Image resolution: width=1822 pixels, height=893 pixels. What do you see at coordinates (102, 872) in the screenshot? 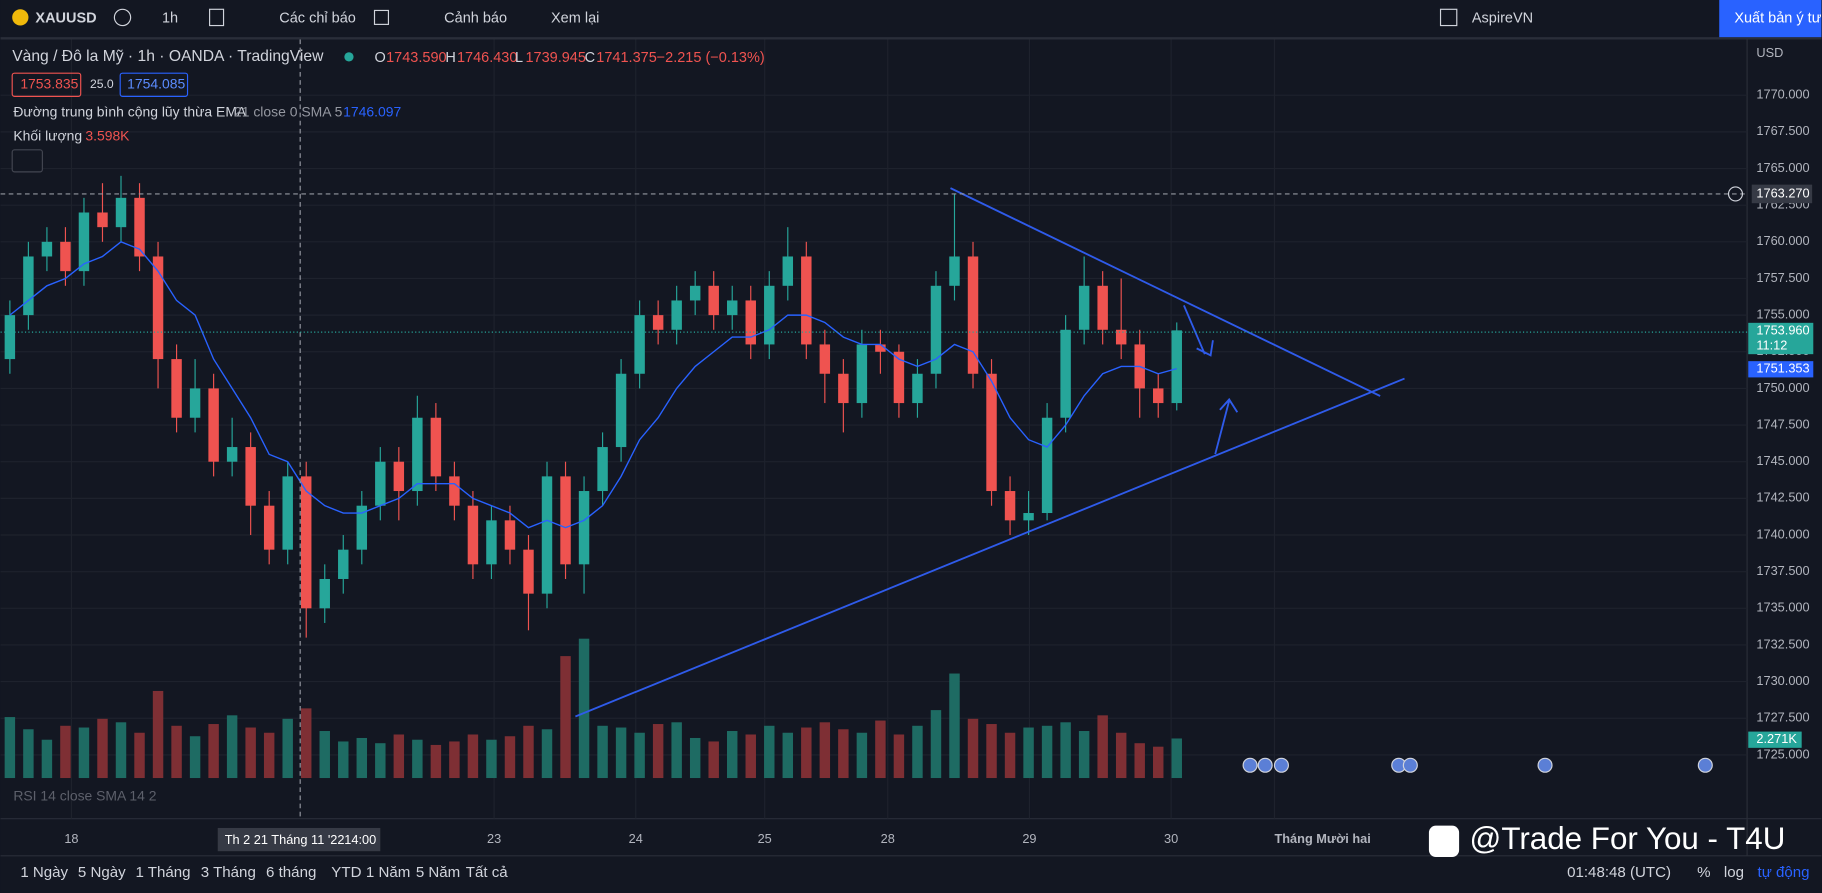
I see `range-button: 5 Ngày` at bounding box center [102, 872].